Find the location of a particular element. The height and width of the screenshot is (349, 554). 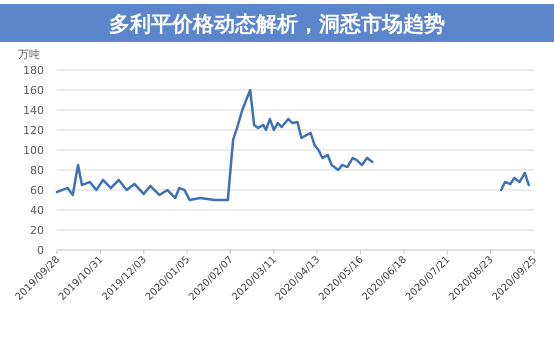

y-tick-label: 0 is located at coordinates (40, 250).